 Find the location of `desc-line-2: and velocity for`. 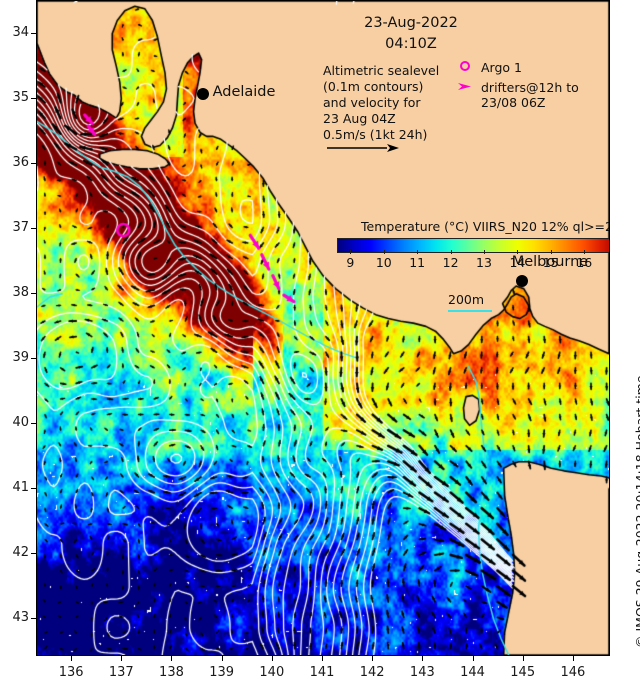

desc-line-2: and velocity for is located at coordinates (372, 102).